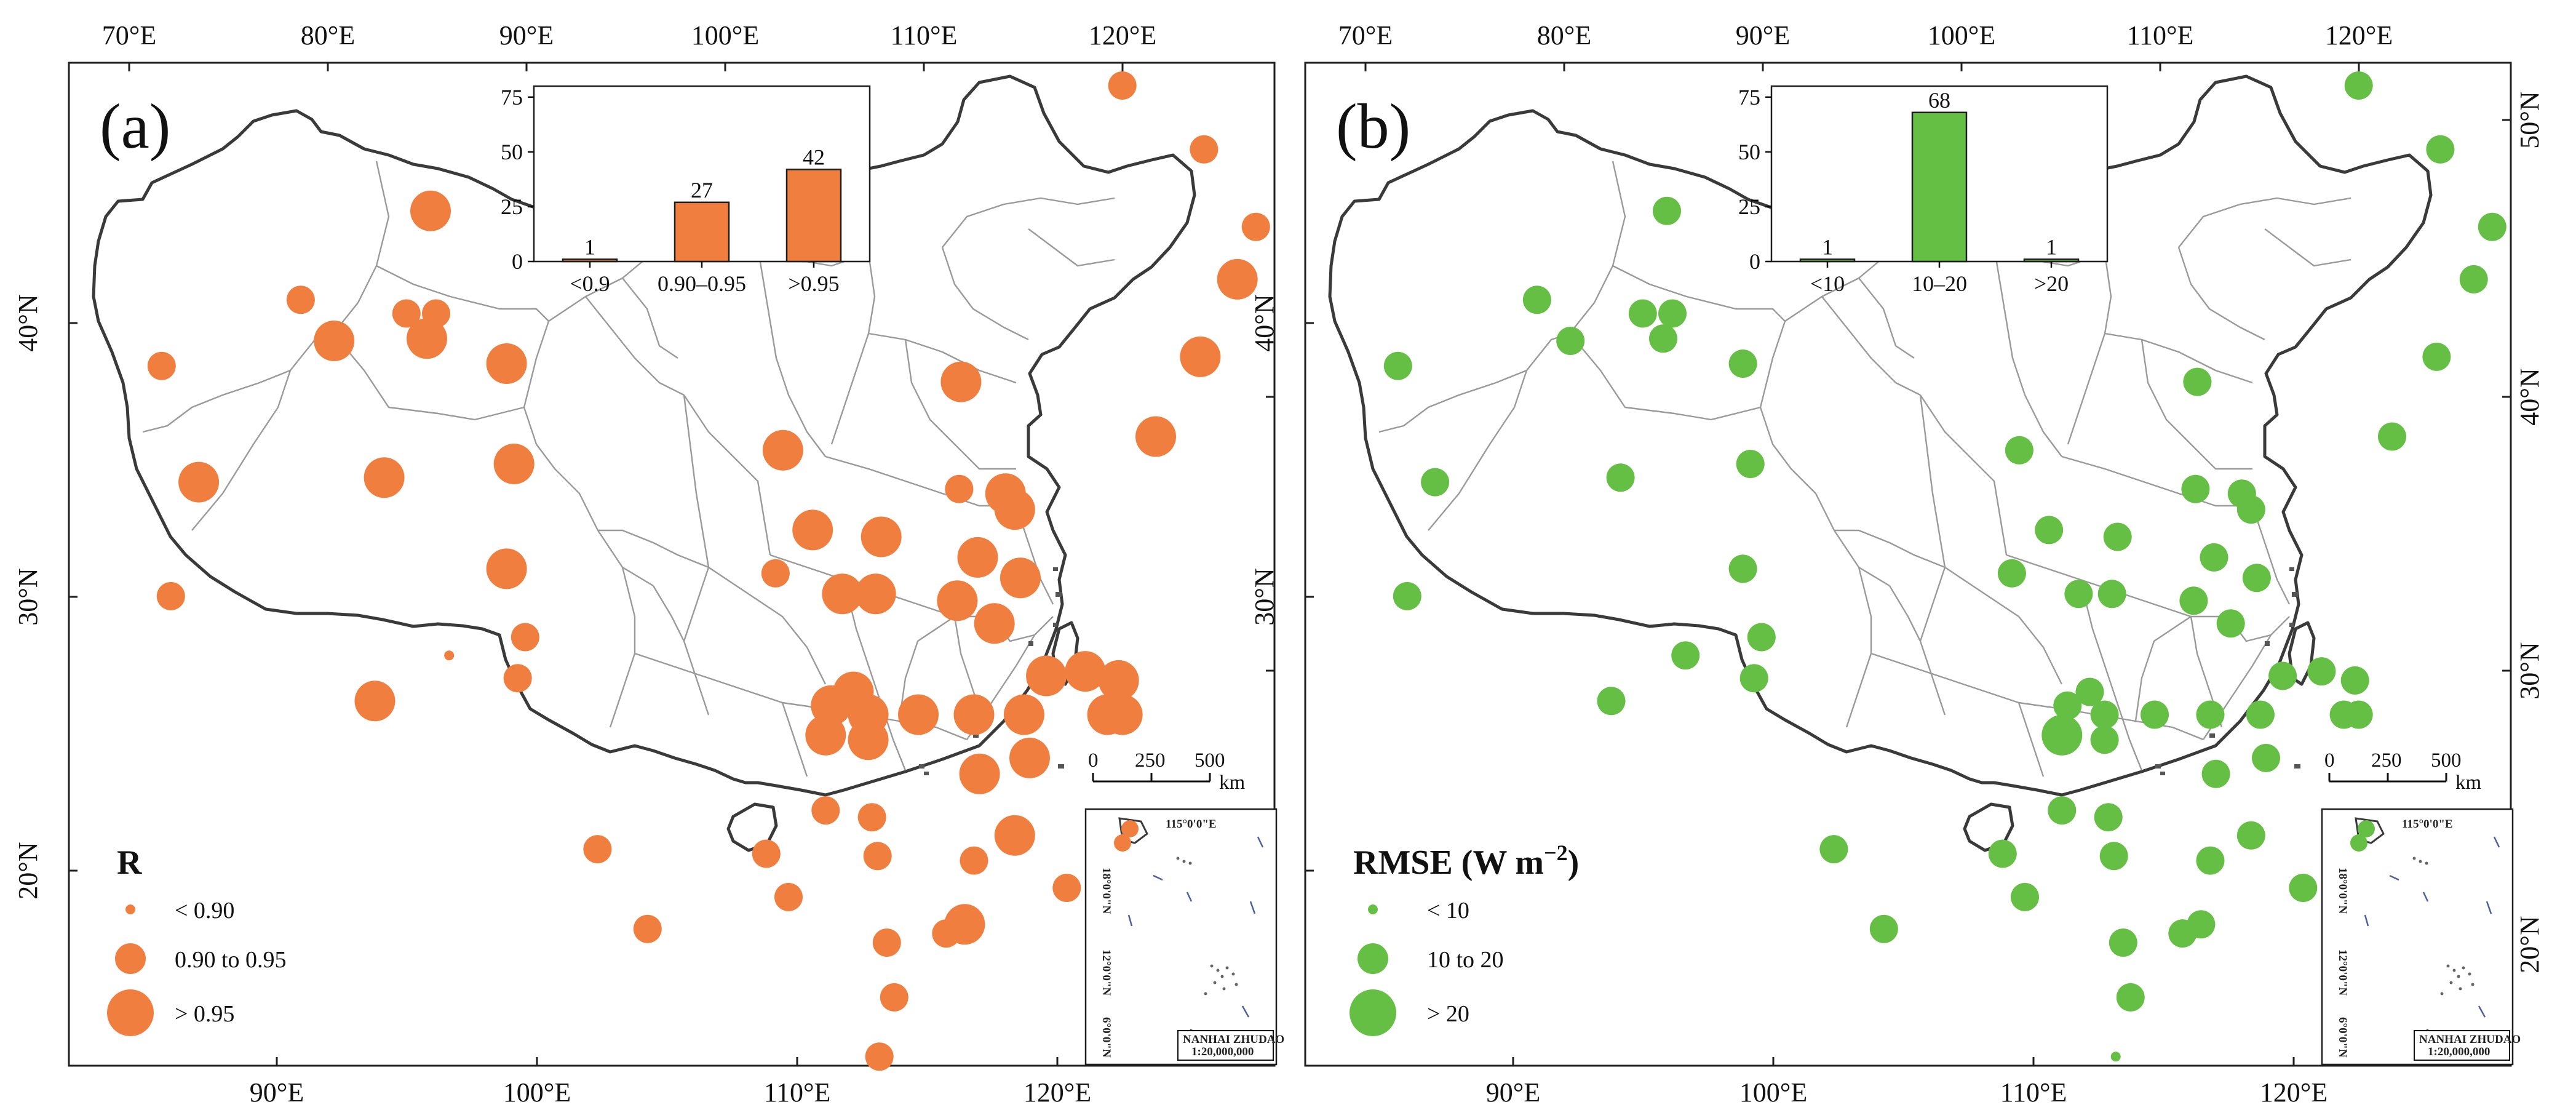 This screenshot has width=2576, height=1118. Describe the element at coordinates (1106, 973) in the screenshot. I see `inset-lat-label-2: 12°0'0"N` at that location.